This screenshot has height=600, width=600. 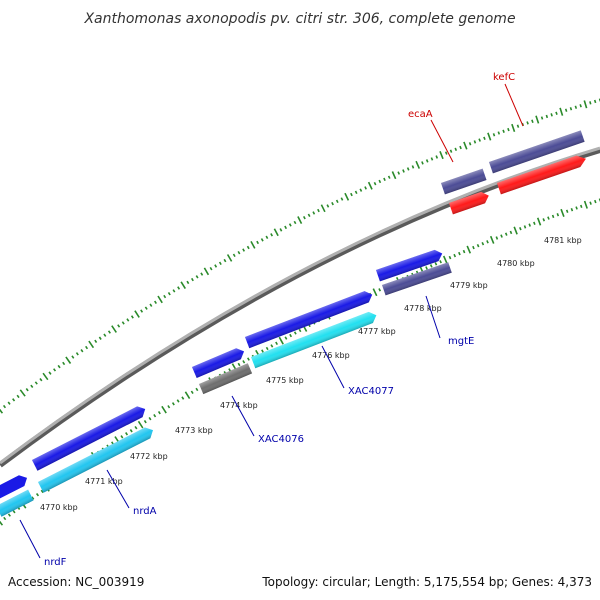 I want to click on gene-nrdF-sky, so click(x=17, y=503).